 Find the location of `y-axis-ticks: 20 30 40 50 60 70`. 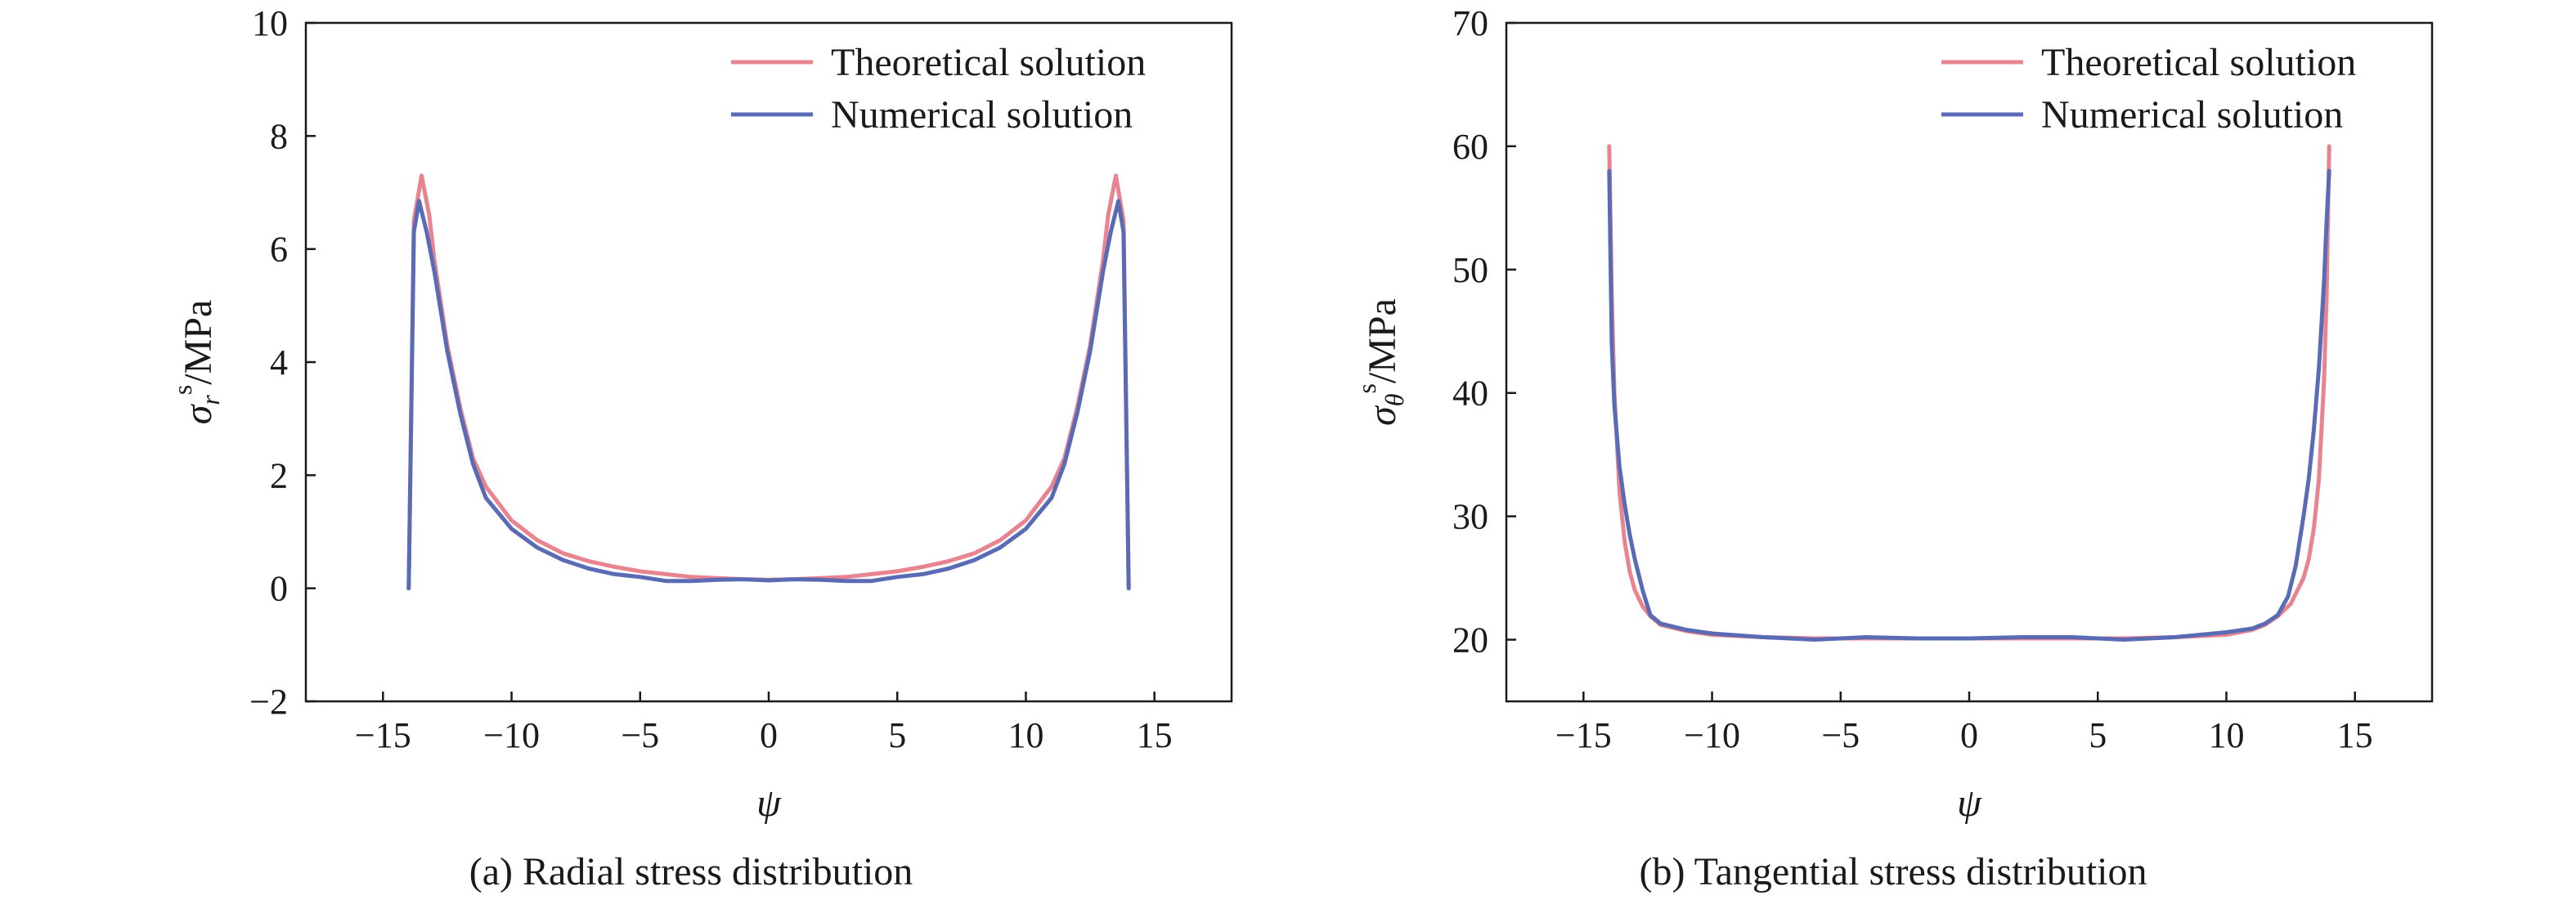

y-axis-ticks: 20 30 40 50 60 70 is located at coordinates (1484, 331).